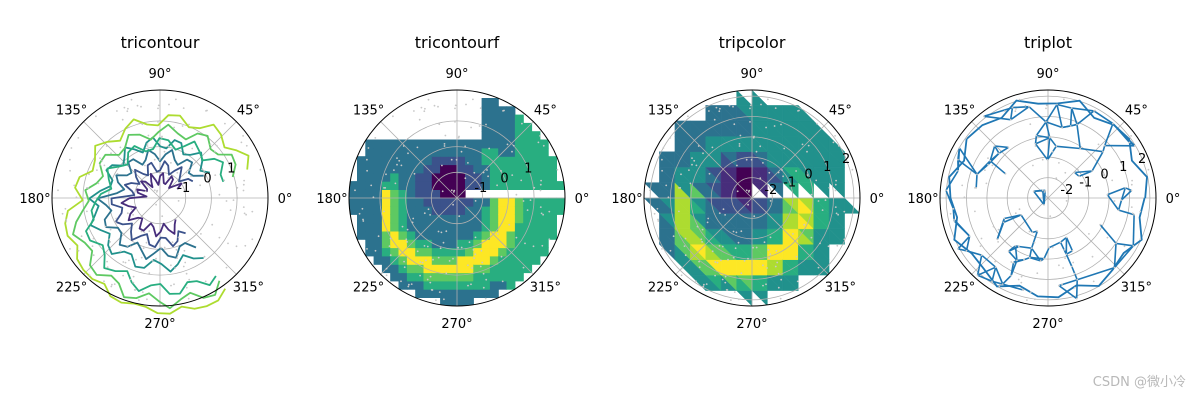 The height and width of the screenshot is (400, 1200). What do you see at coordinates (545, 111) in the screenshot?
I see `angle-tick-label: 45°` at bounding box center [545, 111].